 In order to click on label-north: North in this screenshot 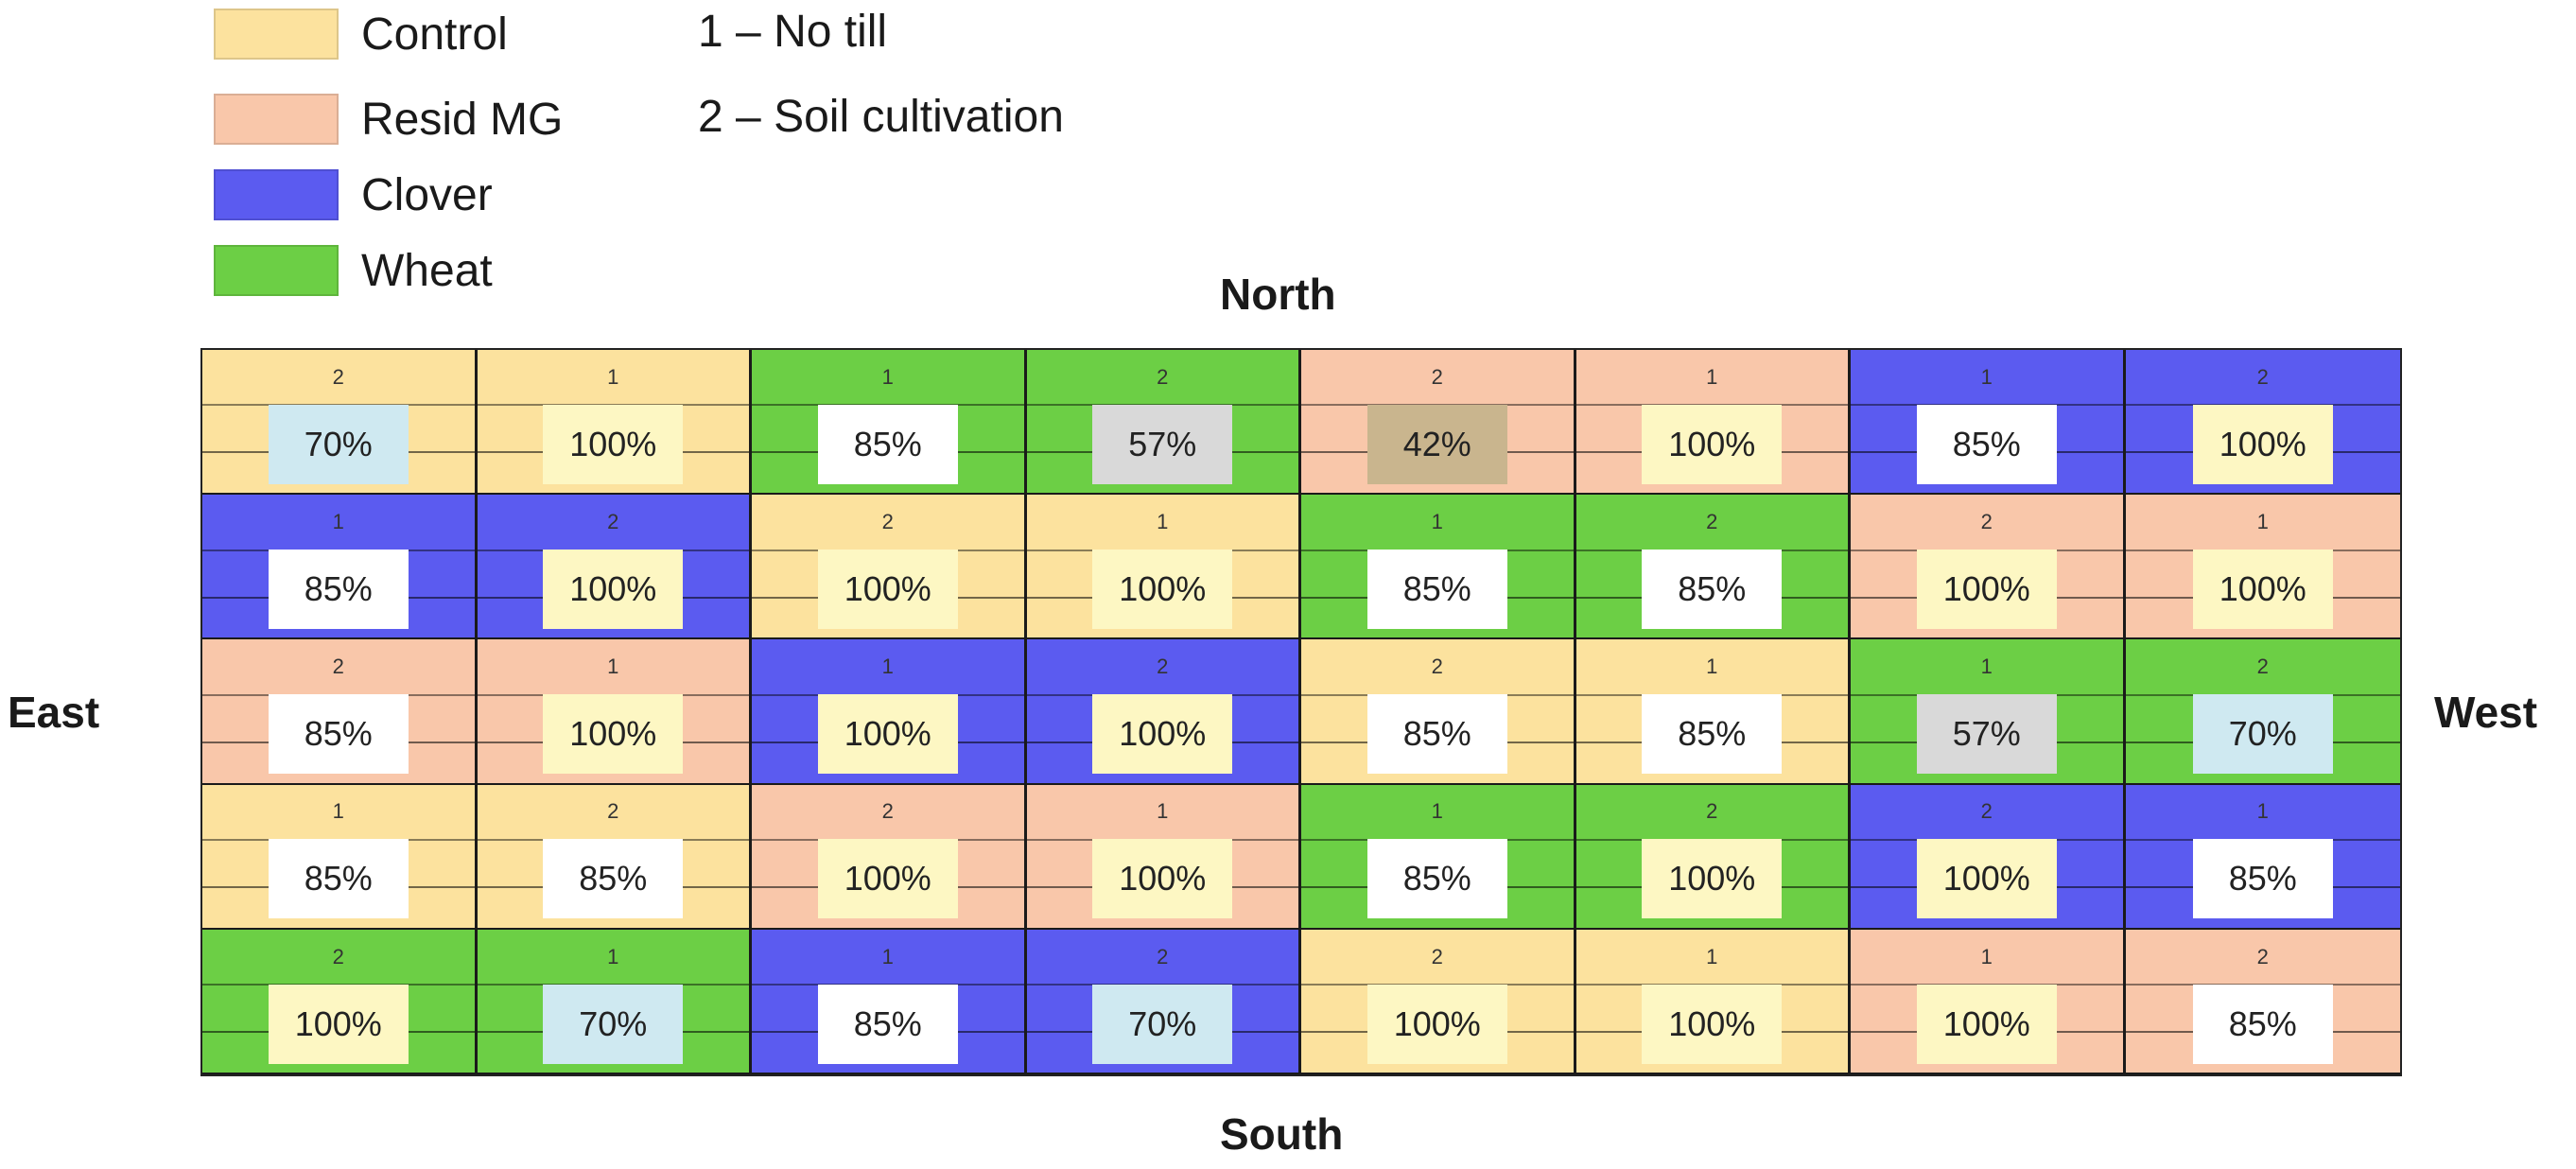, I will do `click(1278, 294)`.